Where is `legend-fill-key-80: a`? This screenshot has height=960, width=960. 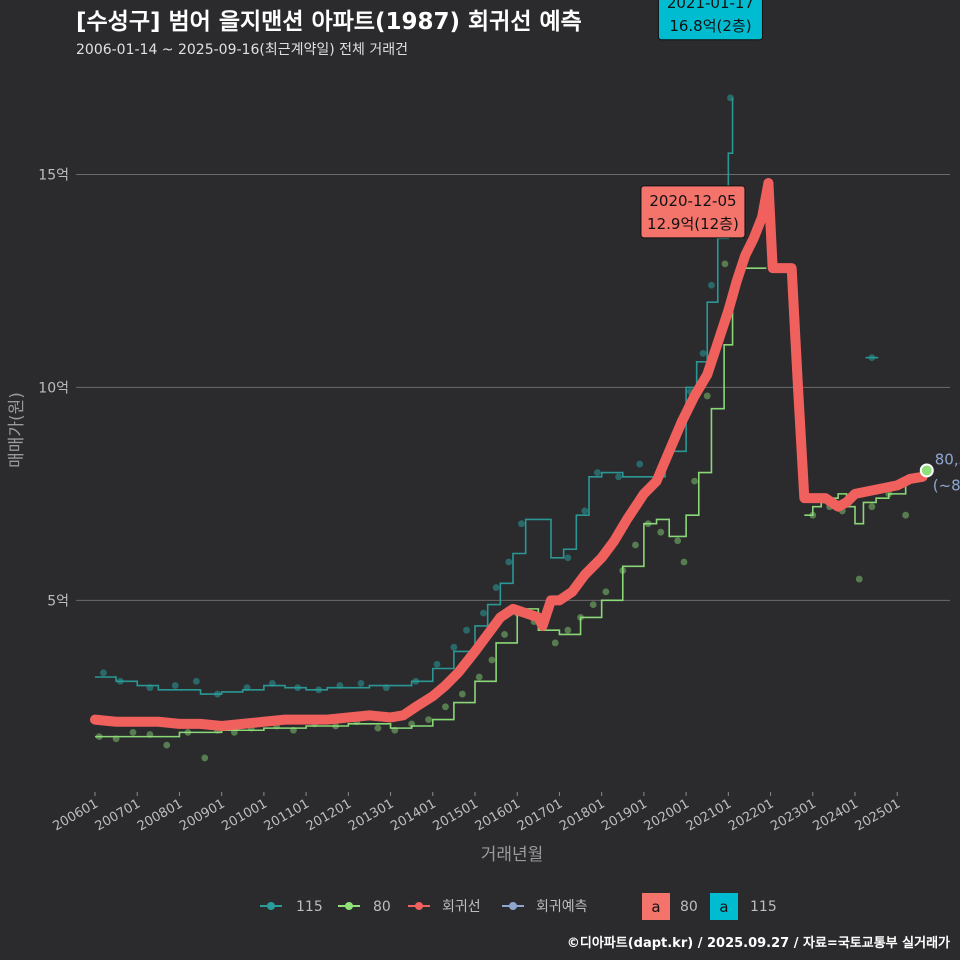
legend-fill-key-80: a is located at coordinates (655, 907).